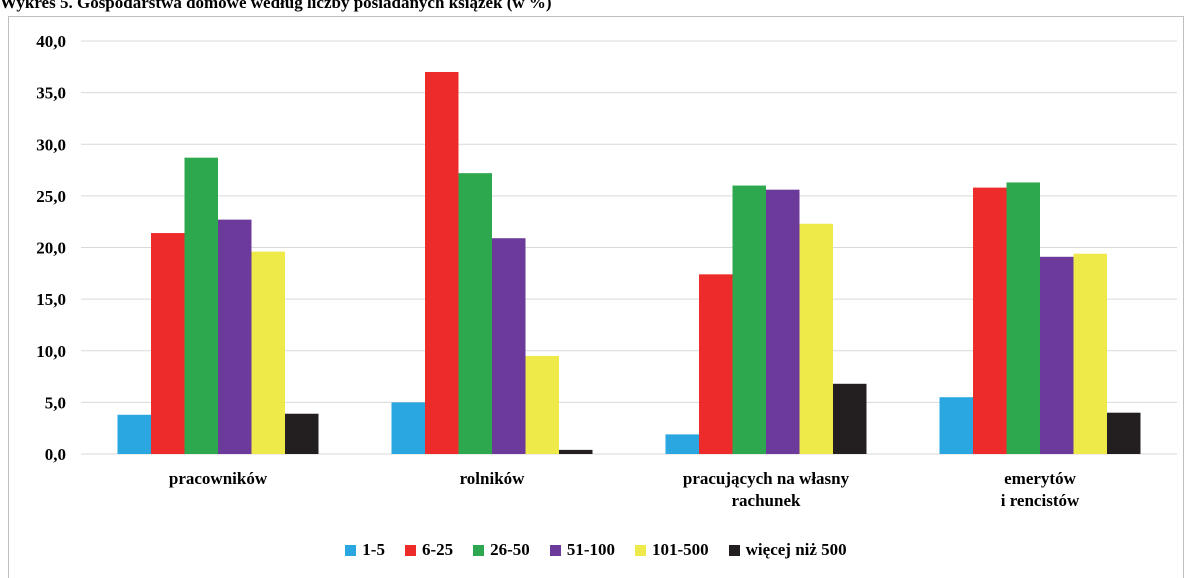 The width and height of the screenshot is (1192, 578). Describe the element at coordinates (51, 299) in the screenshot. I see `y-tick-label: 15,0` at that location.